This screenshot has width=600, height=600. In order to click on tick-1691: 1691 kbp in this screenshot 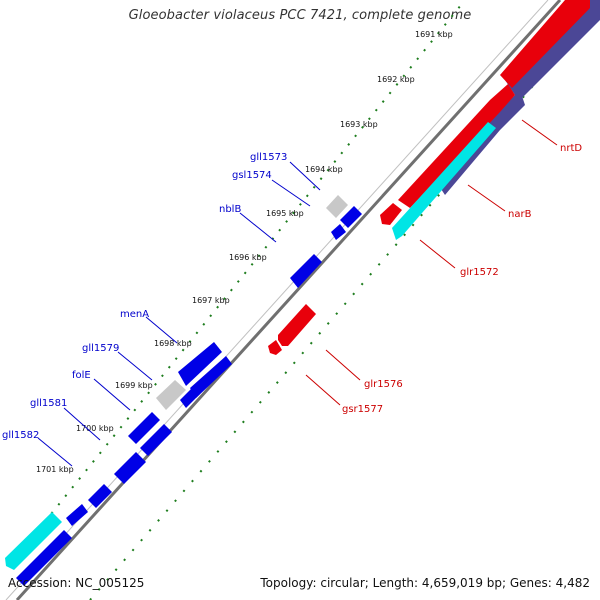, I will do `click(434, 34)`.